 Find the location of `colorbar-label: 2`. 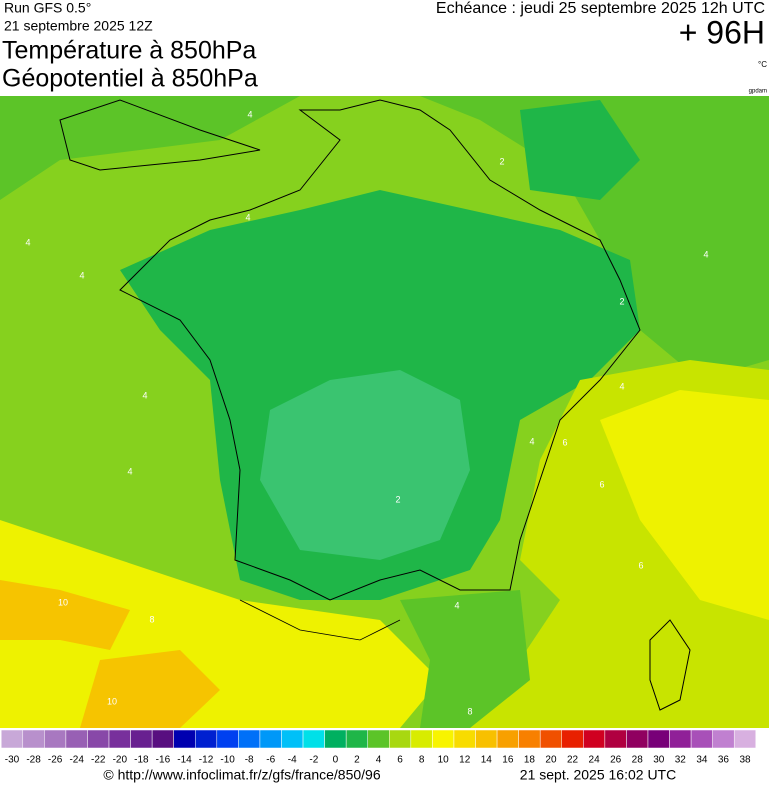

colorbar-label: 2 is located at coordinates (357, 760).